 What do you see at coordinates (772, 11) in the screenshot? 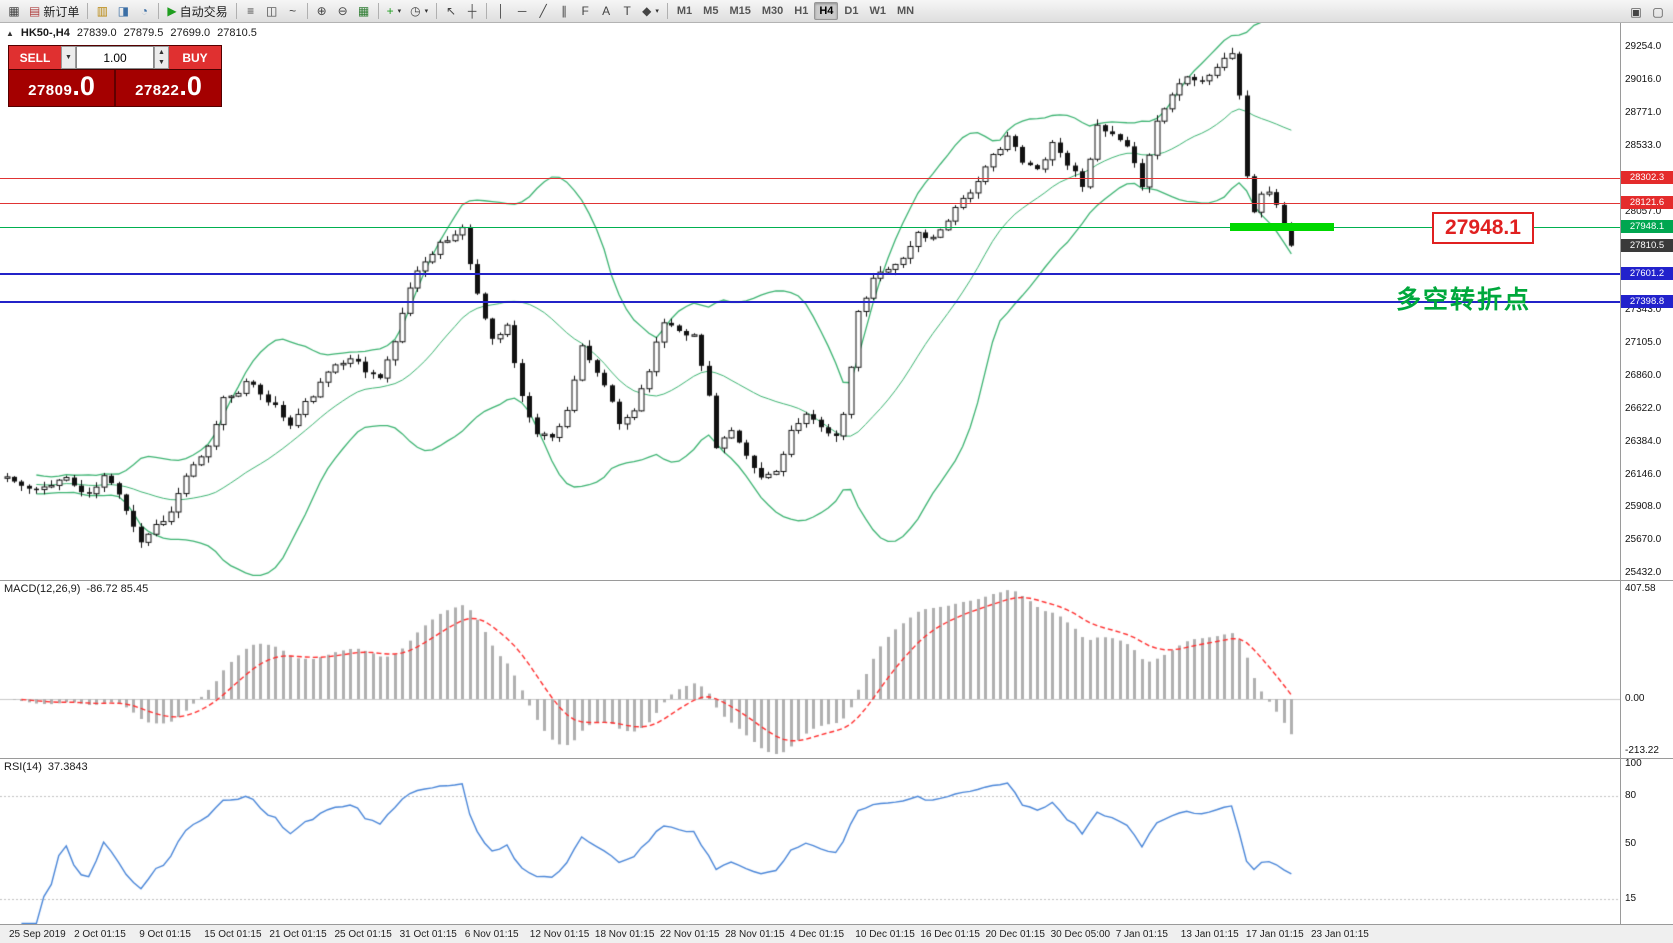
I see `timeframe-m30: M30` at bounding box center [772, 11].